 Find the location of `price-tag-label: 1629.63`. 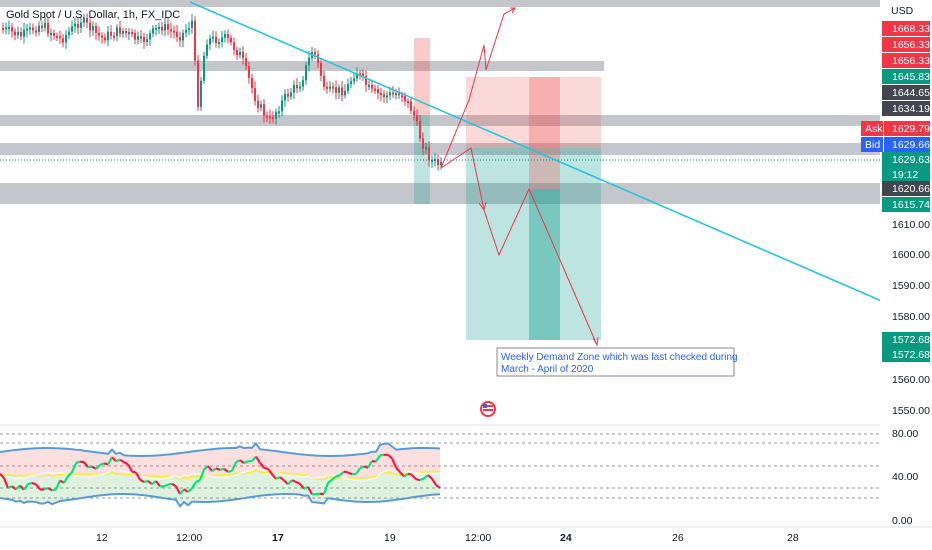

price-tag-label: 1629.63 is located at coordinates (911, 160).